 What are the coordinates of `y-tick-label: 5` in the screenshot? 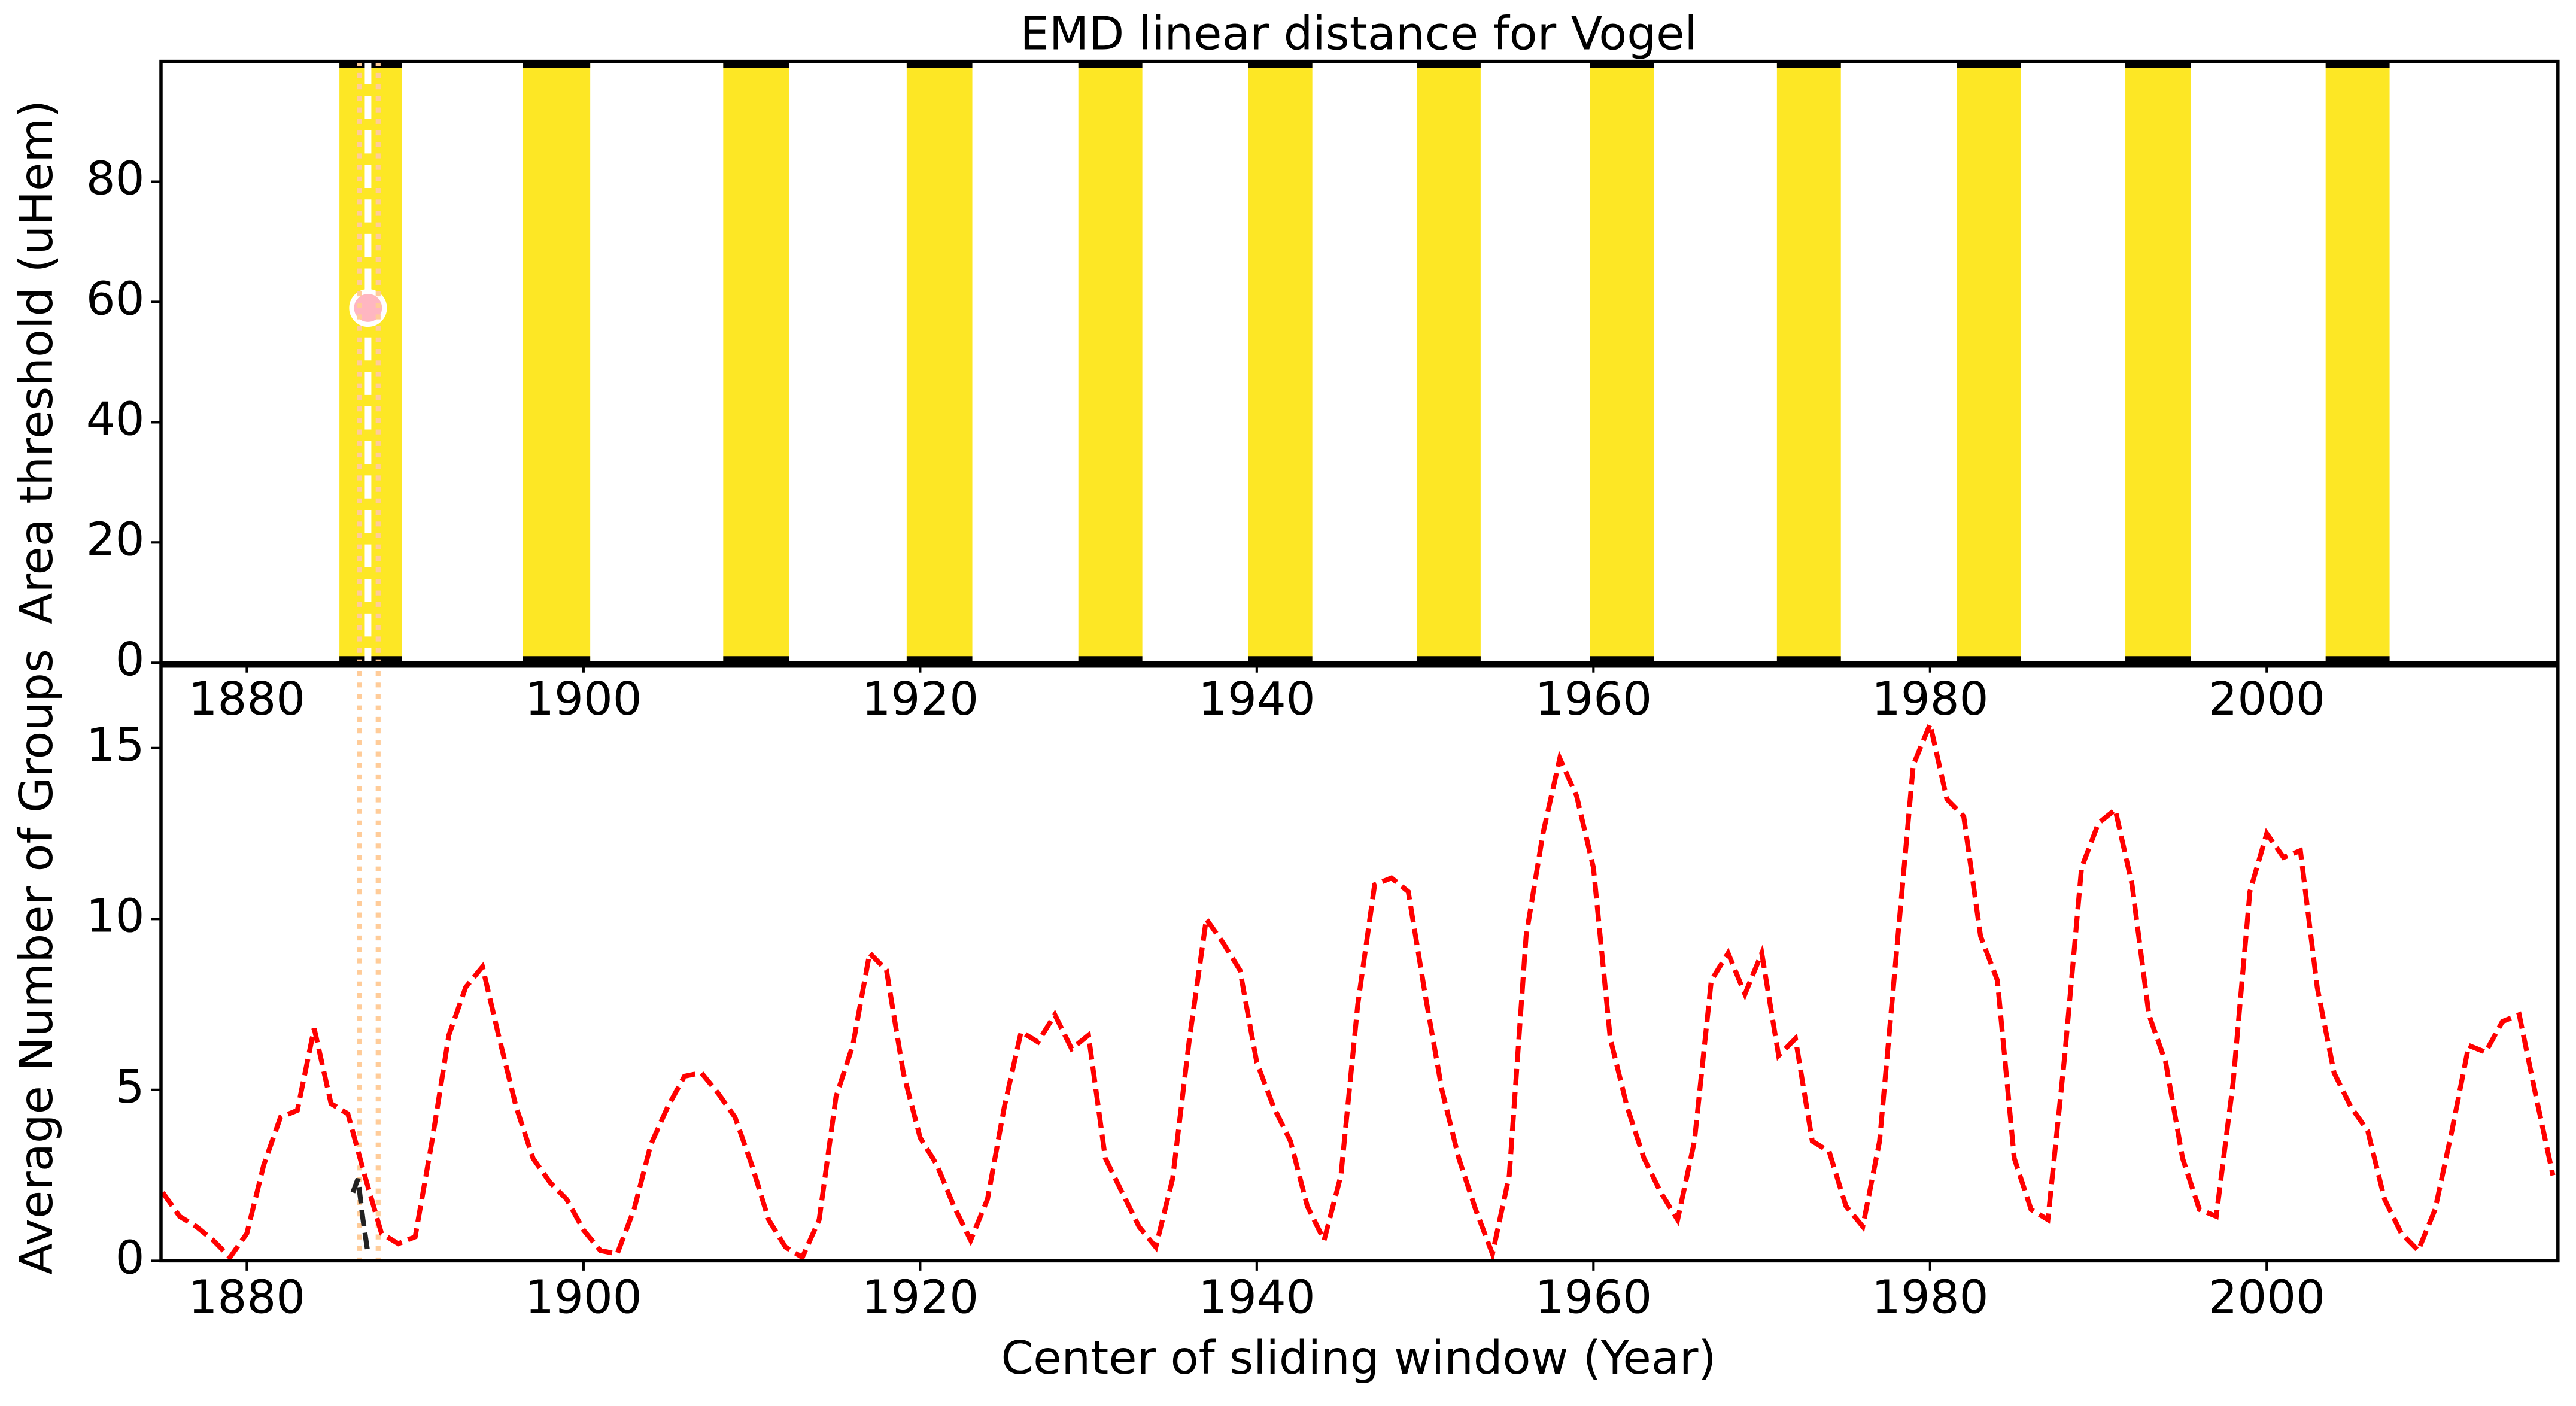 It's located at (130, 1087).